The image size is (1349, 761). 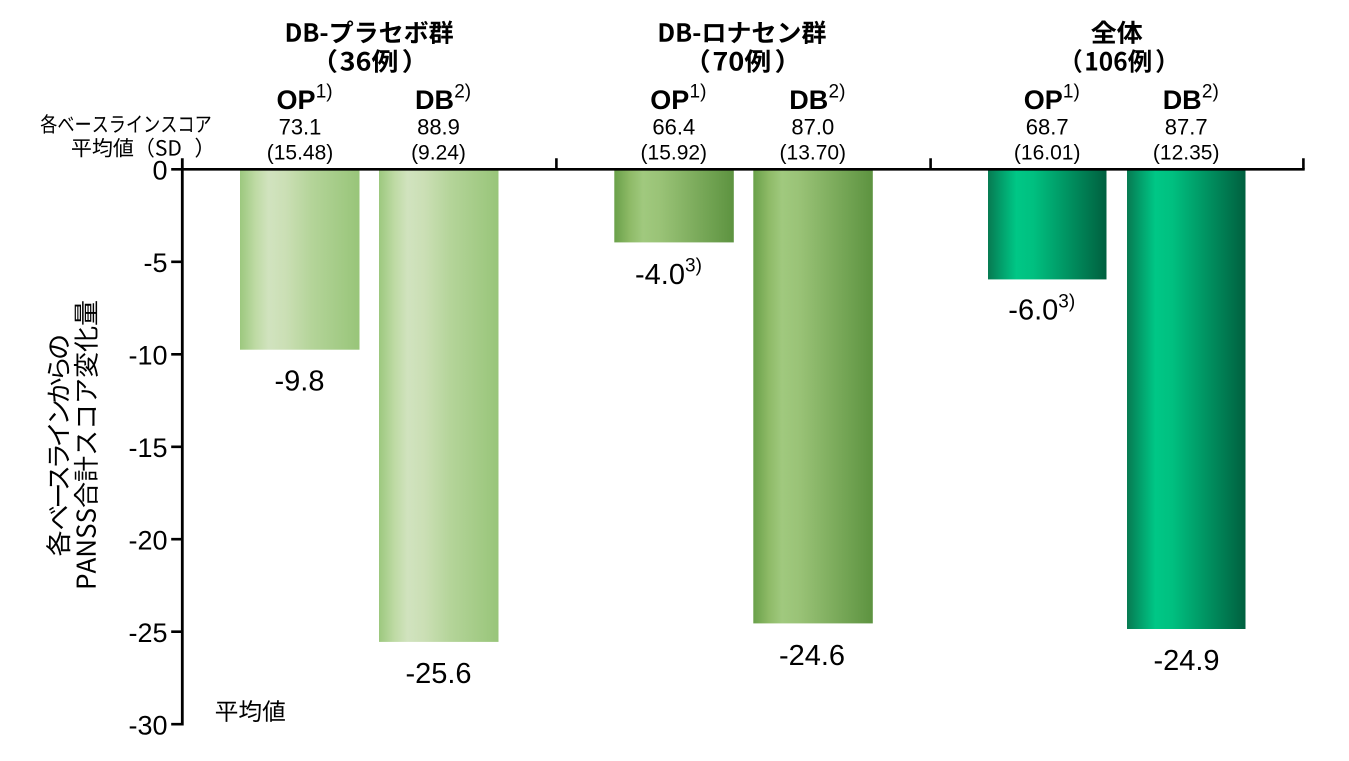 What do you see at coordinates (1033, 311) in the screenshot?
I see `svg-text: -6.0` at bounding box center [1033, 311].